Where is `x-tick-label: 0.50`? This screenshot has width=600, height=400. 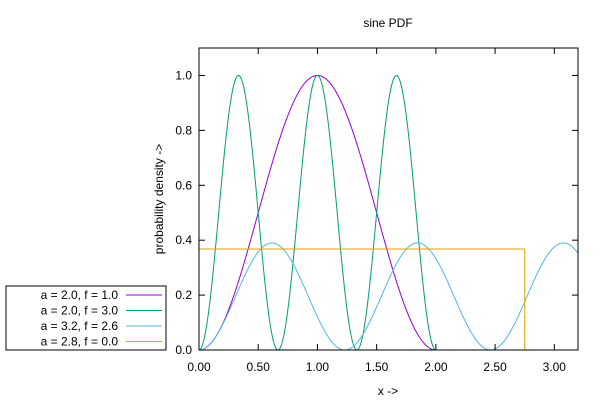 x-tick-label: 0.50 is located at coordinates (259, 367).